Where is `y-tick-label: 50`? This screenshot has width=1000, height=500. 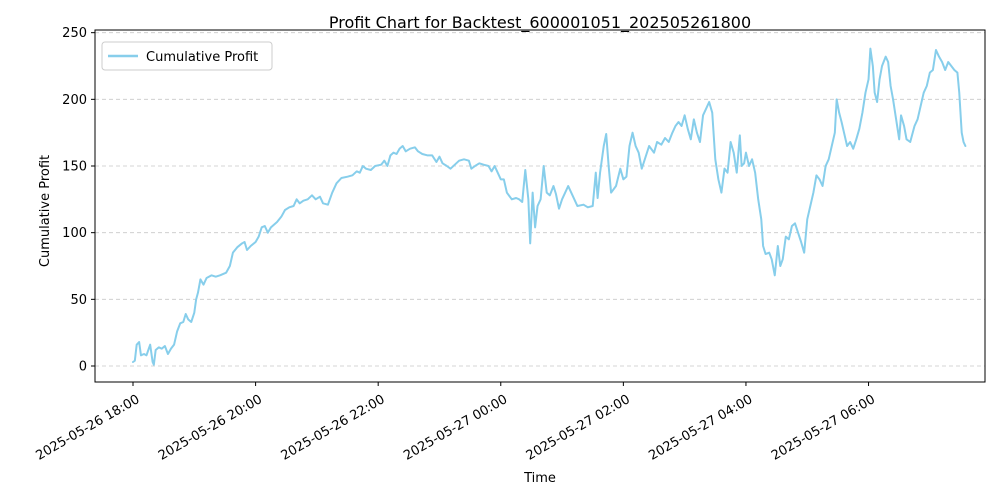 y-tick-label: 50 is located at coordinates (78, 300).